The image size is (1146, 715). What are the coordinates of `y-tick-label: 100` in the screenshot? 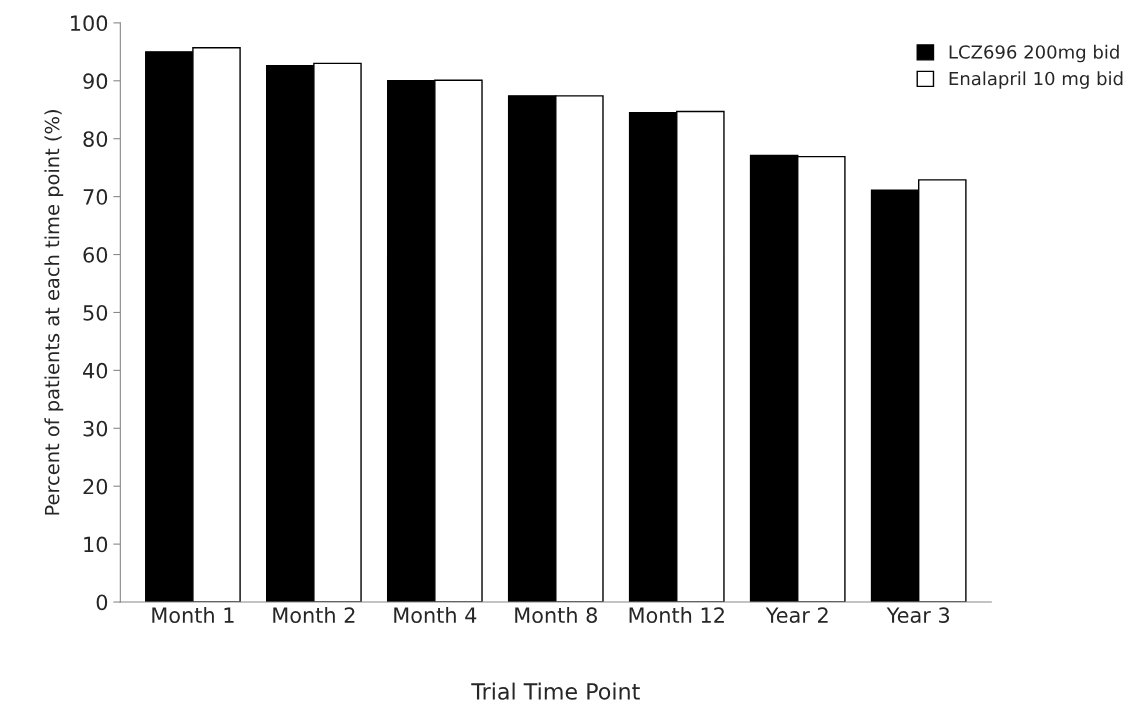 It's located at (89, 23).